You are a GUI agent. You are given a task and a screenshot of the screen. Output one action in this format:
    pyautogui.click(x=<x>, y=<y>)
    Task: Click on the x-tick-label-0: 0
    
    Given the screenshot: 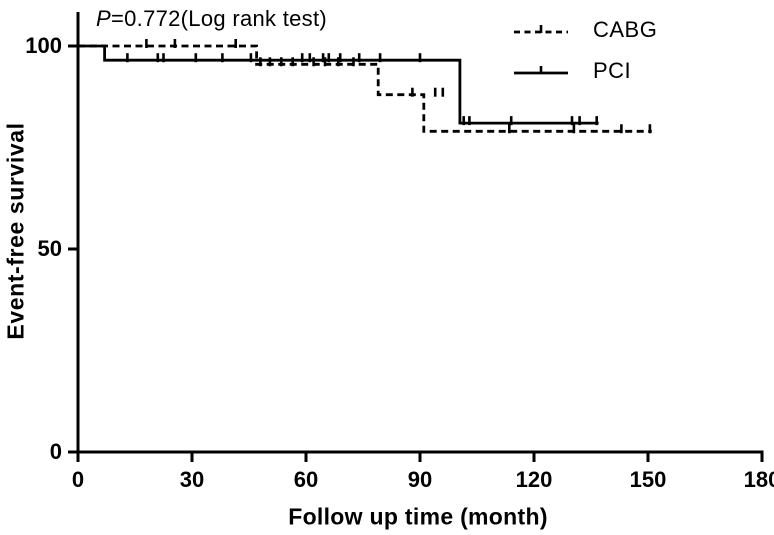 What is the action you would take?
    pyautogui.click(x=78, y=479)
    